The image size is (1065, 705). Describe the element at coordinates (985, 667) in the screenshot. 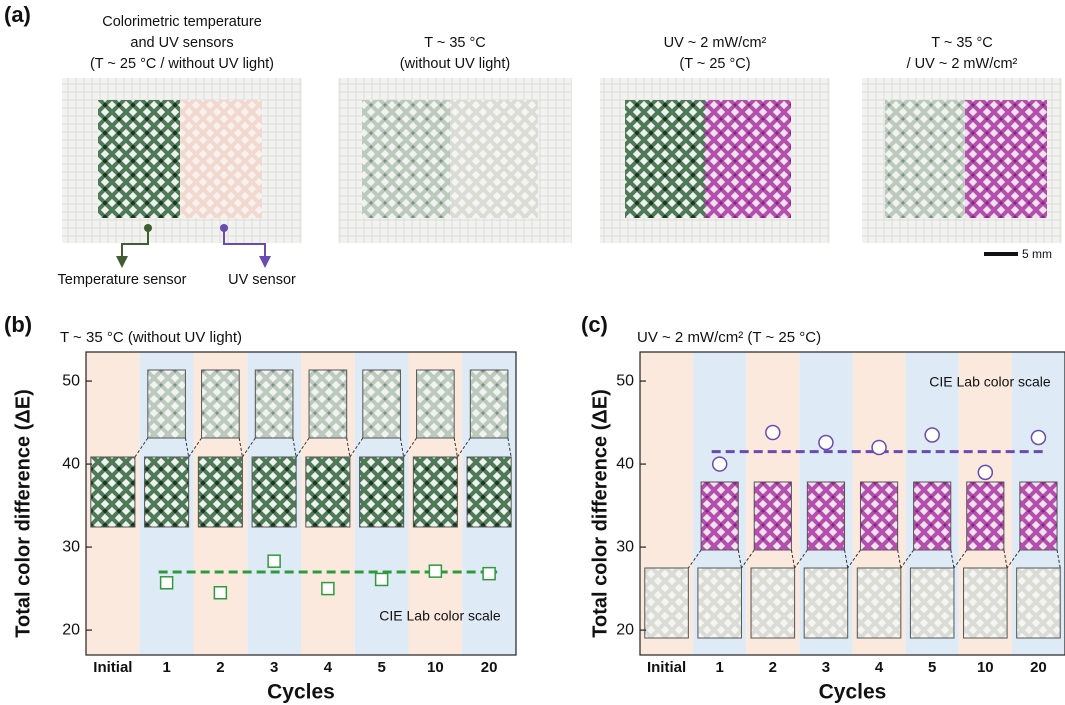

I see `x-tick-label: 10` at that location.